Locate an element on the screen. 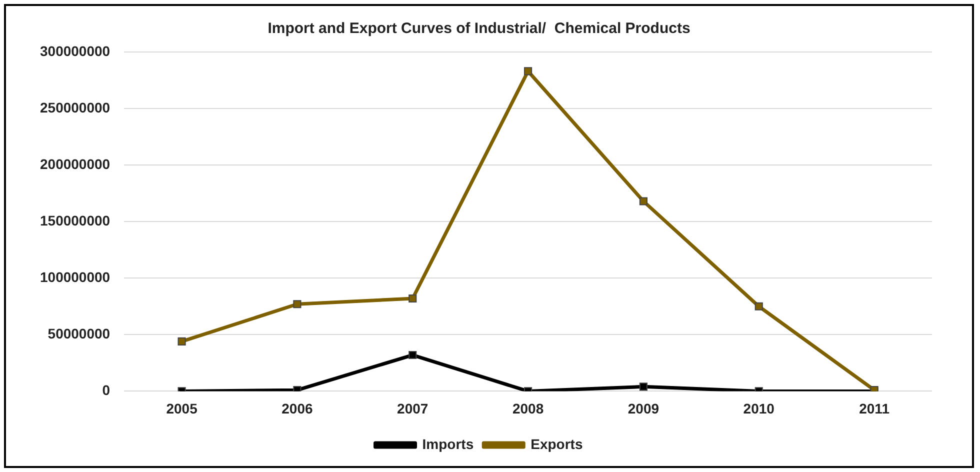 Image resolution: width=980 pixels, height=472 pixels. x-tick-label: 2011 is located at coordinates (874, 408).